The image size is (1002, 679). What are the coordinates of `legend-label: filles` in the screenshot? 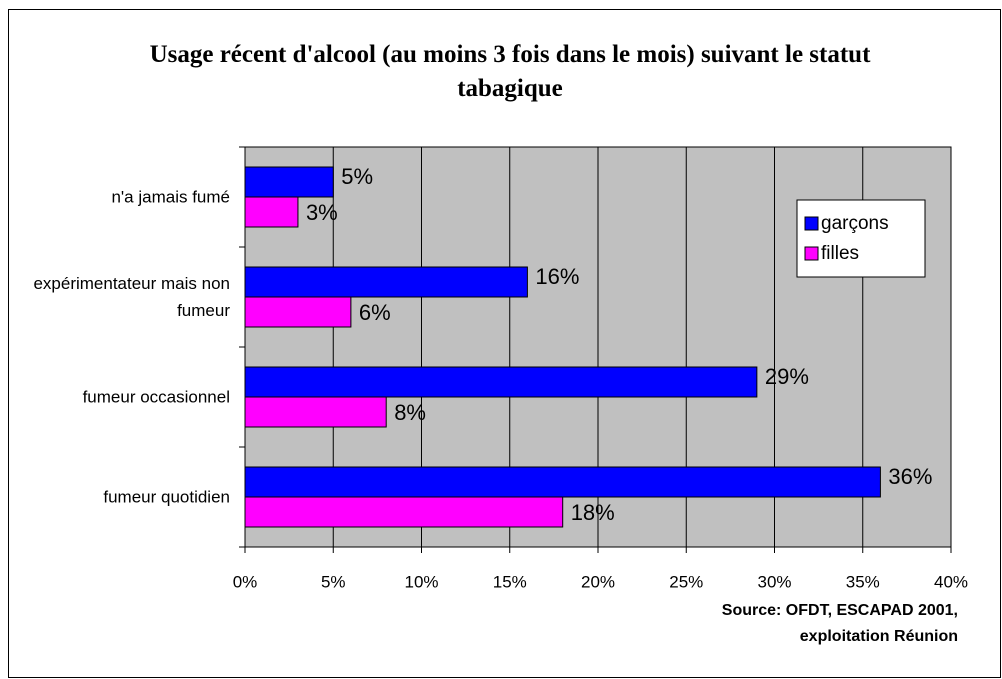 It's located at (840, 253).